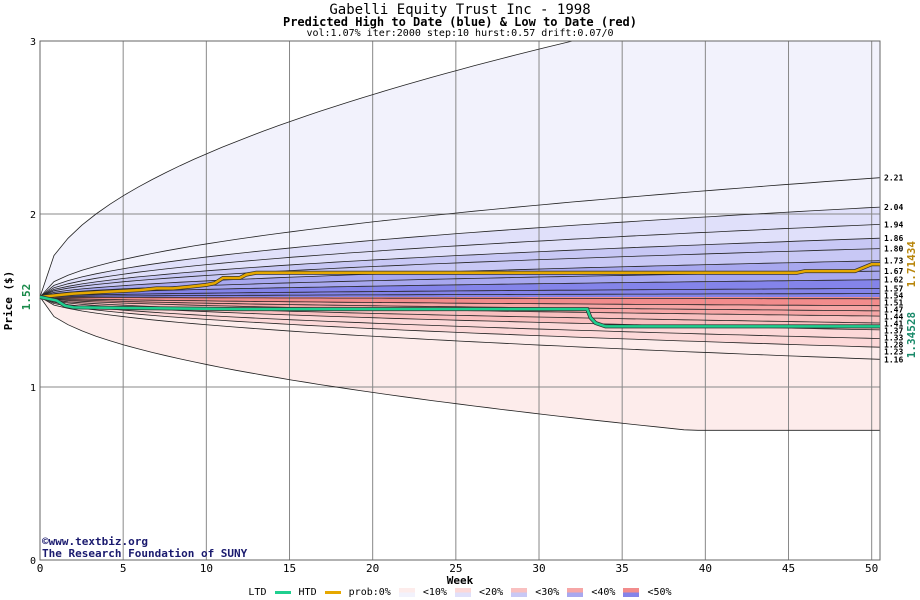 The height and width of the screenshot is (600, 920). Describe the element at coordinates (332, 592) in the screenshot. I see `legend-htd-line` at that location.